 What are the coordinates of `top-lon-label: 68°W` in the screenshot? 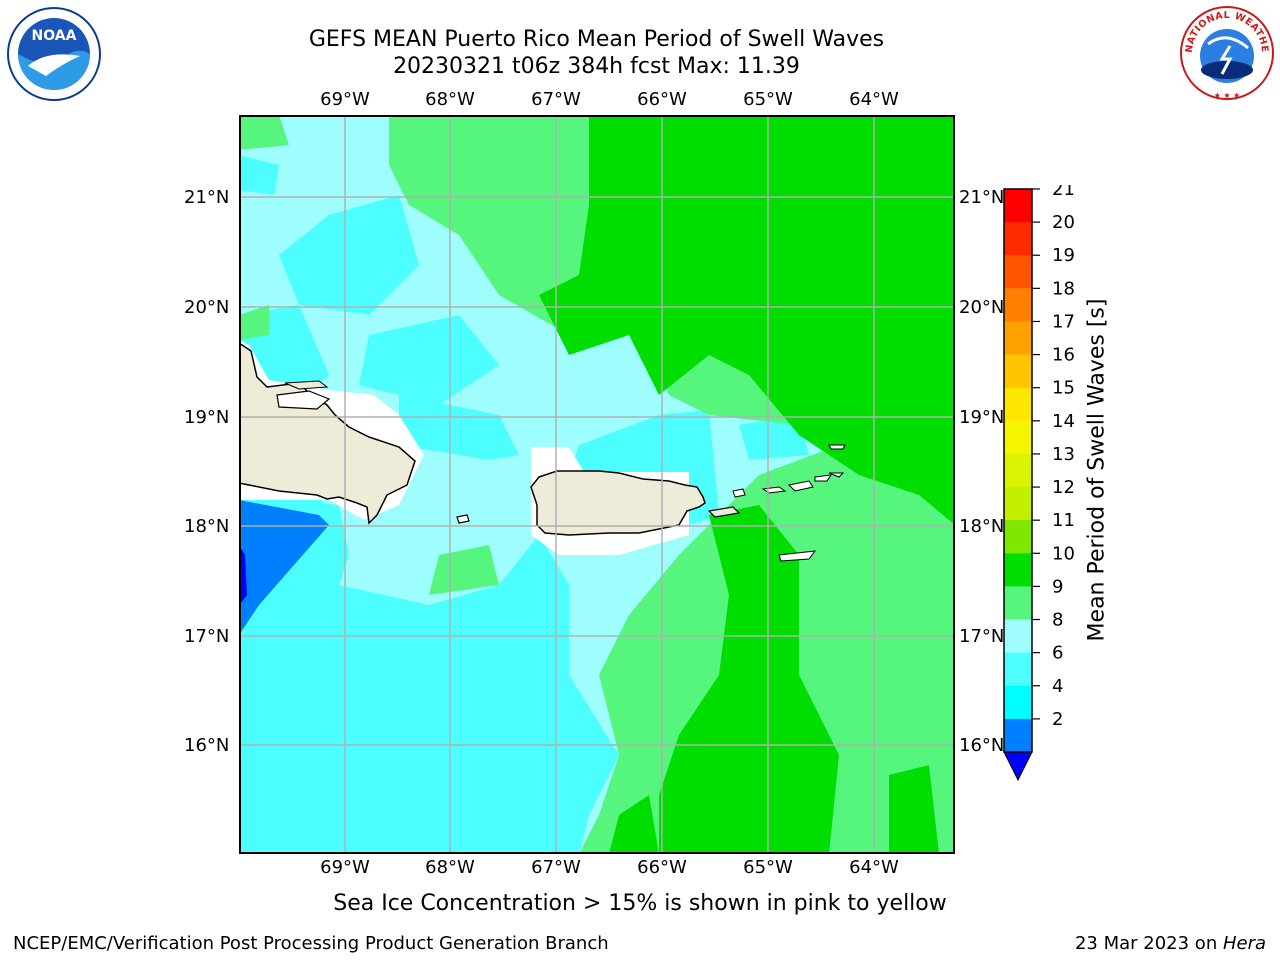 It's located at (450, 99).